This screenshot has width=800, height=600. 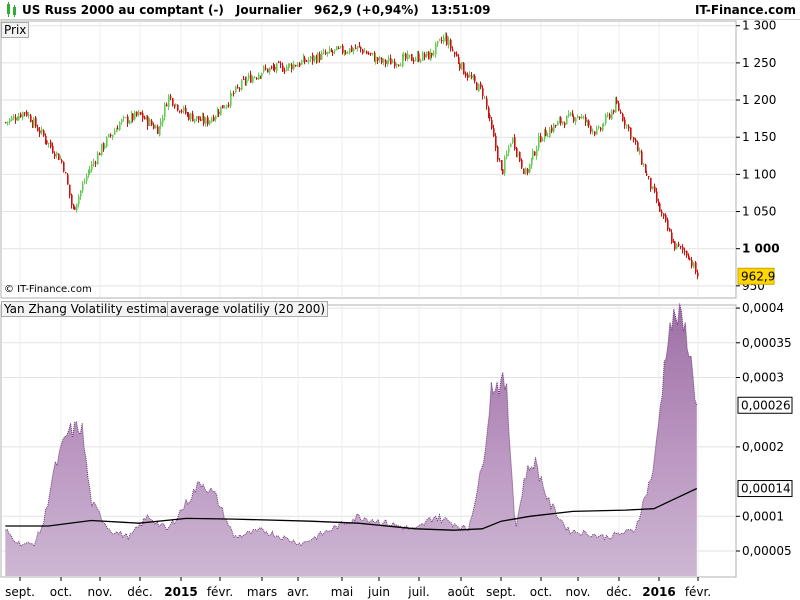 I want to click on x-tick-label: avr., so click(x=298, y=592).